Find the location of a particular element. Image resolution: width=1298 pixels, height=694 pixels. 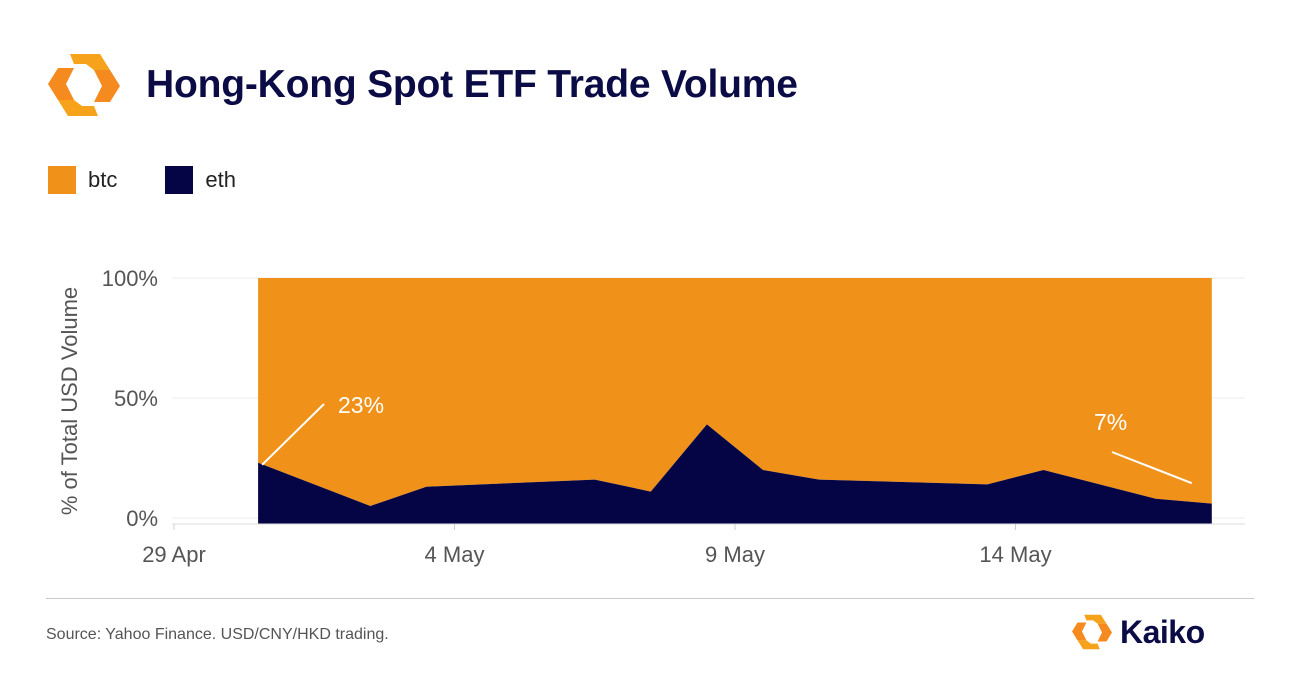

kaiko-logo-icon is located at coordinates (84, 85).